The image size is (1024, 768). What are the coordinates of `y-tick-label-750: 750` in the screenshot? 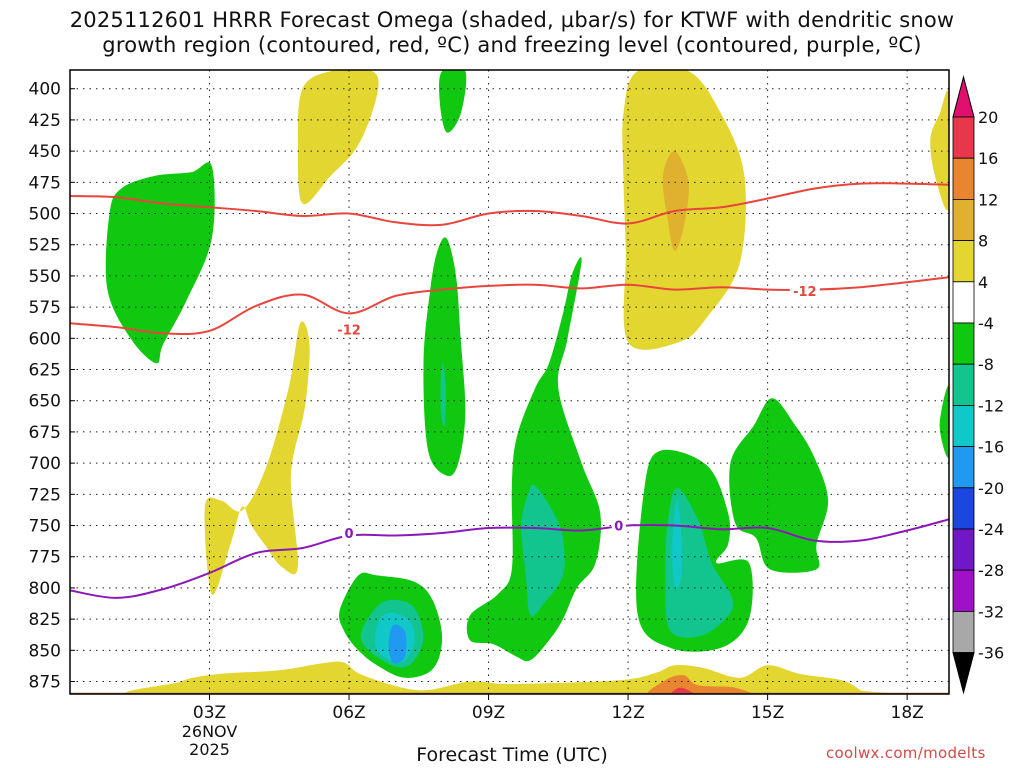 It's located at (45, 527).